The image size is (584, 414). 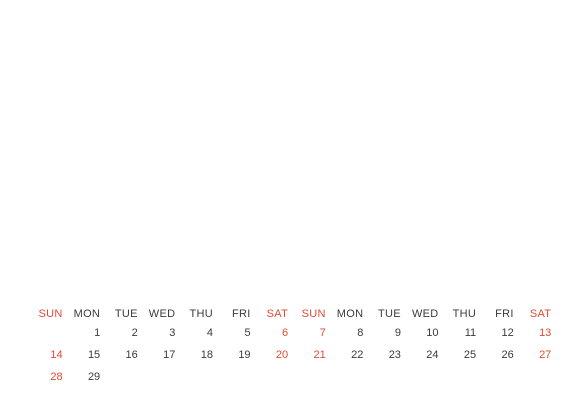 I want to click on day-cell: 2, so click(x=134, y=333).